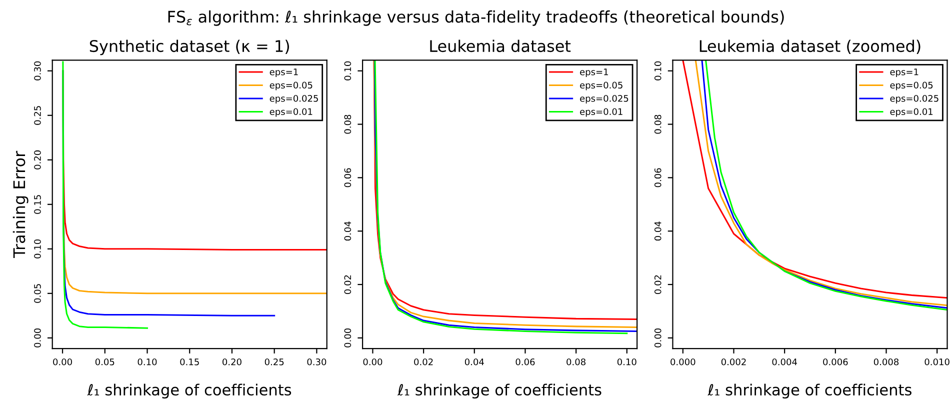 This screenshot has height=415, width=952. What do you see at coordinates (835, 362) in the screenshot?
I see `x-tick-label: 0.006` at bounding box center [835, 362].